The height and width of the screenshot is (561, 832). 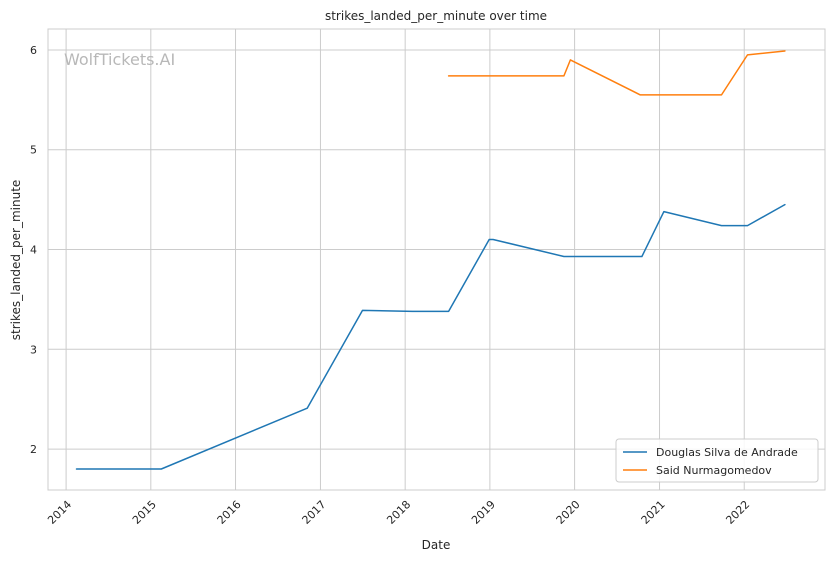 What do you see at coordinates (737, 512) in the screenshot?
I see `x-tick-label: 2022` at bounding box center [737, 512].